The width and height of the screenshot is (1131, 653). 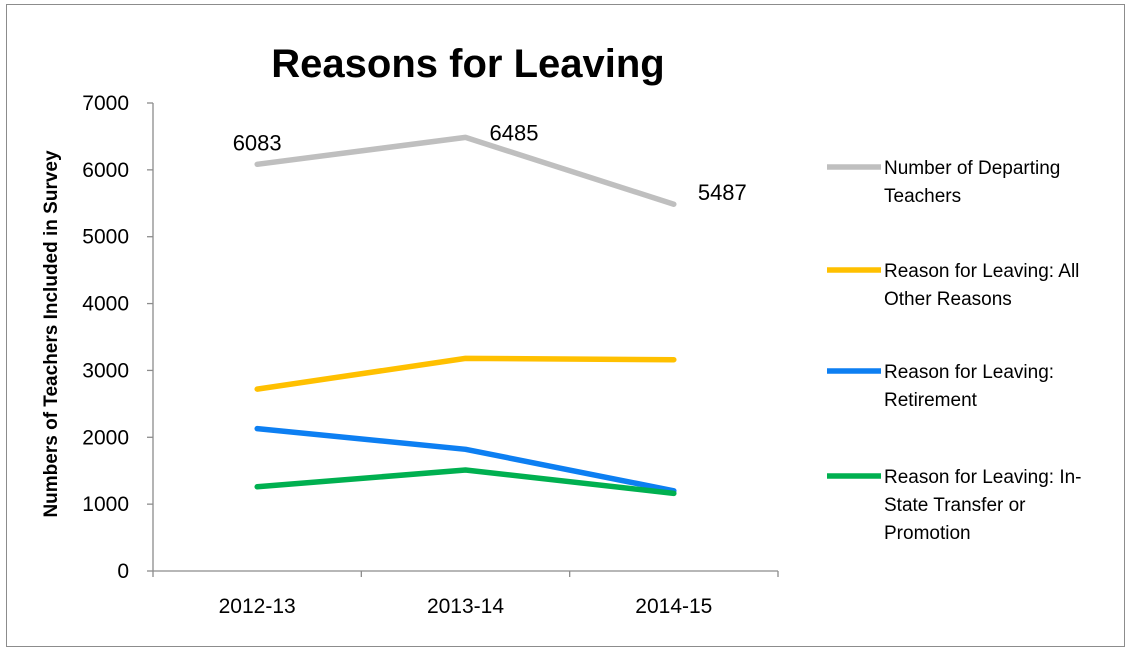 I want to click on y-tick-label: 5000, so click(x=105, y=237).